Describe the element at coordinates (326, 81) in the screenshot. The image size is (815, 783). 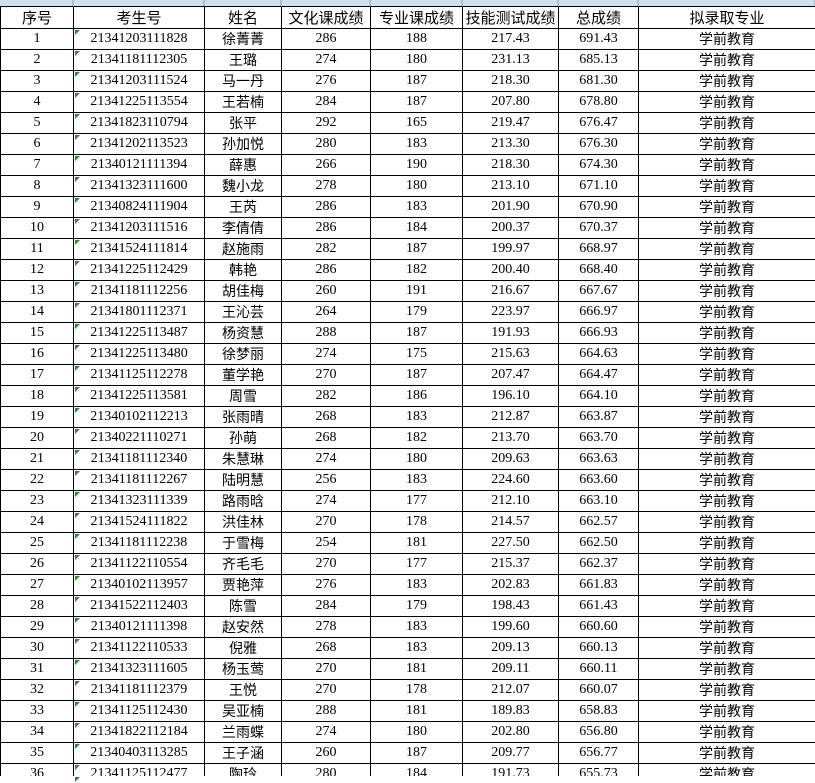
I see `cell-culture-score: 276` at that location.